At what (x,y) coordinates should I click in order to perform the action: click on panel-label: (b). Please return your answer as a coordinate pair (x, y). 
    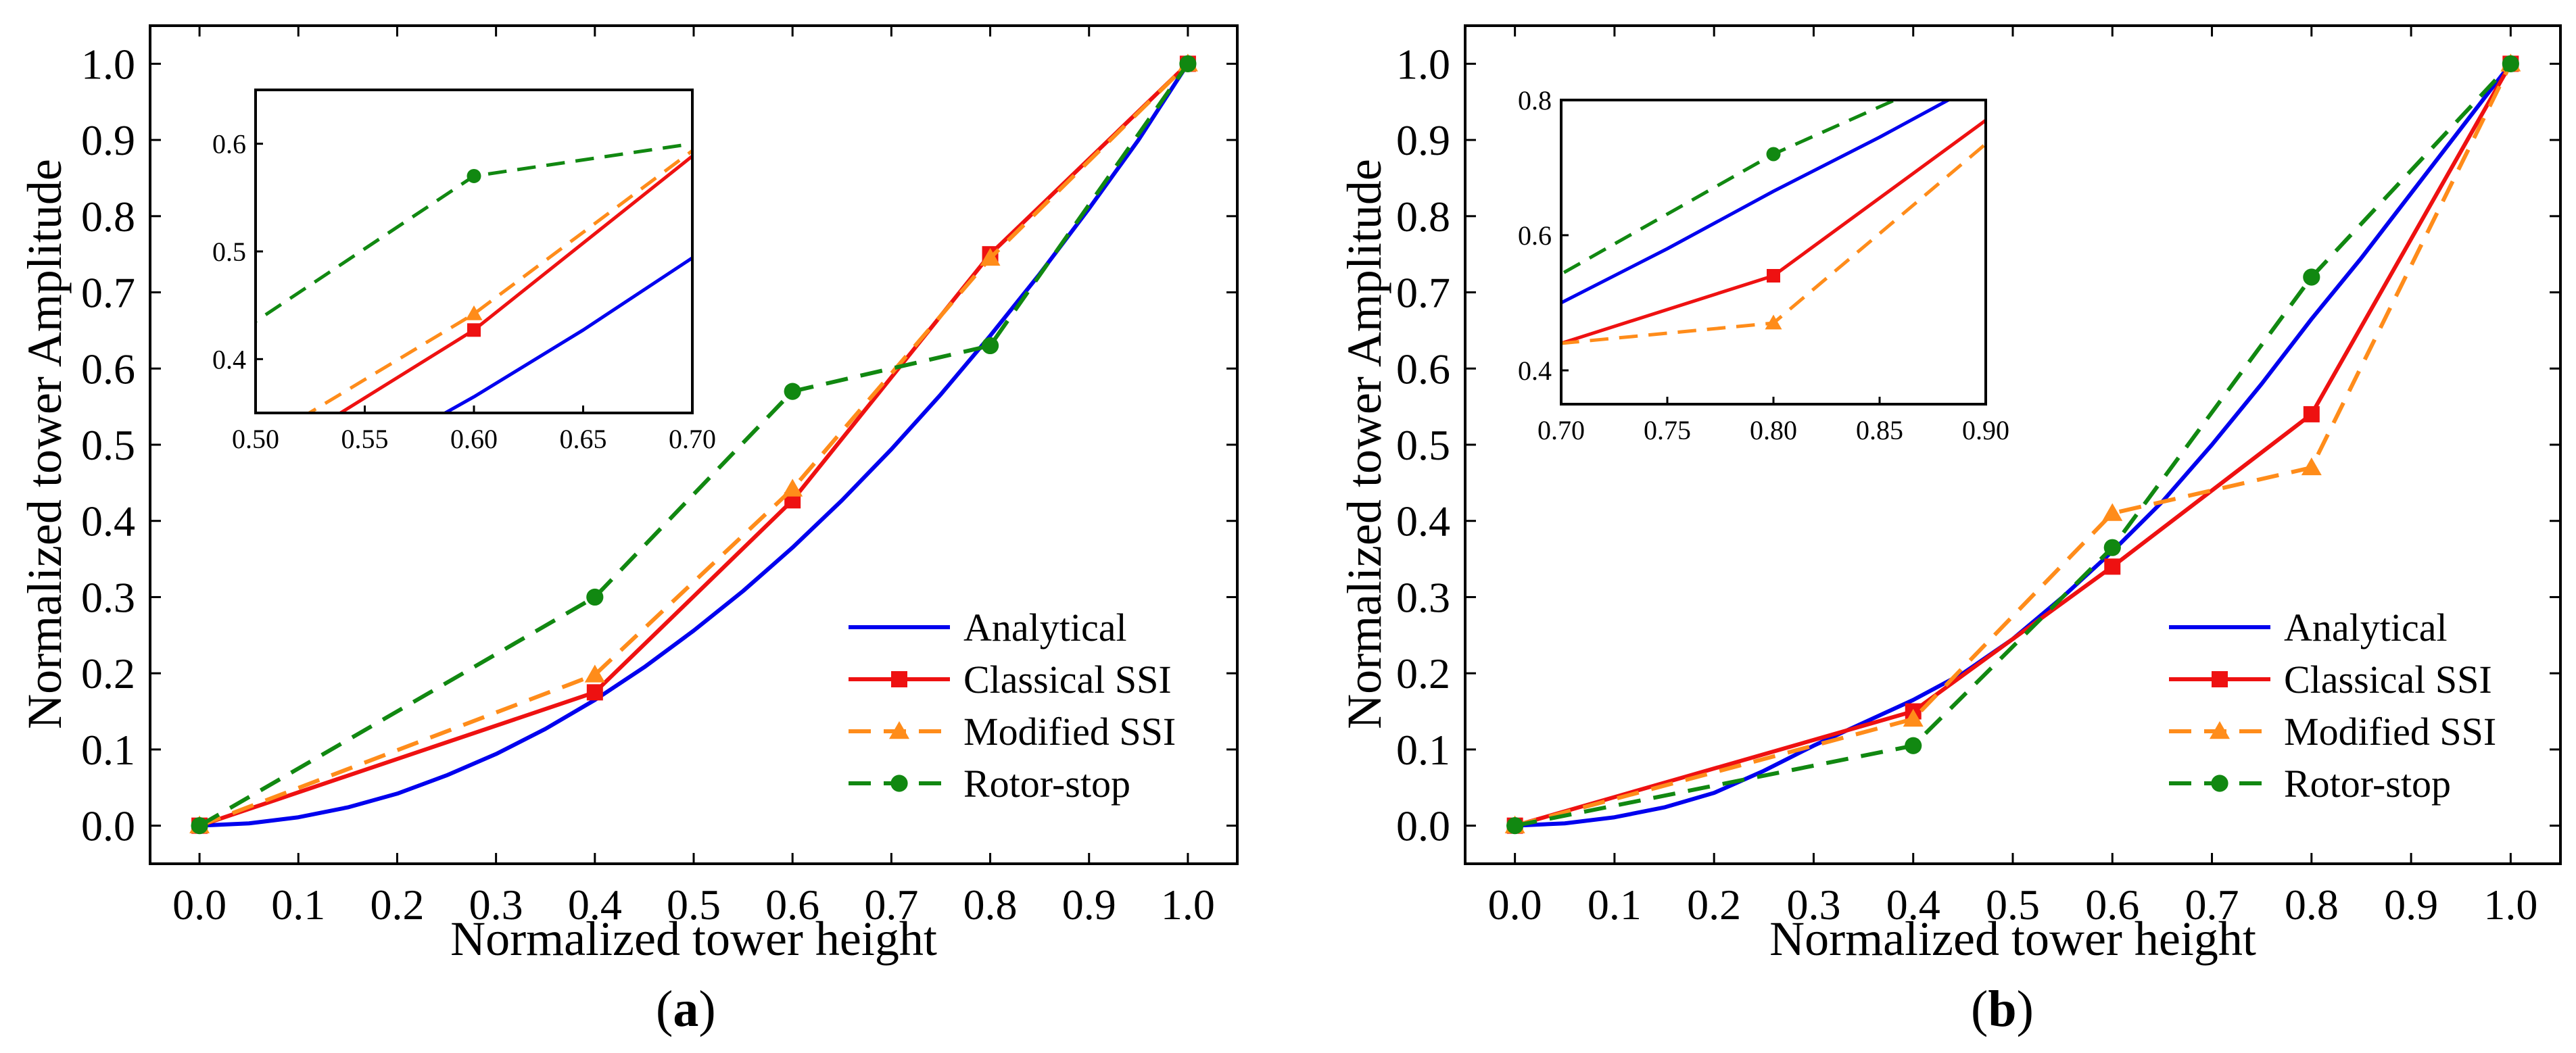
    Looking at the image, I should click on (2002, 1009).